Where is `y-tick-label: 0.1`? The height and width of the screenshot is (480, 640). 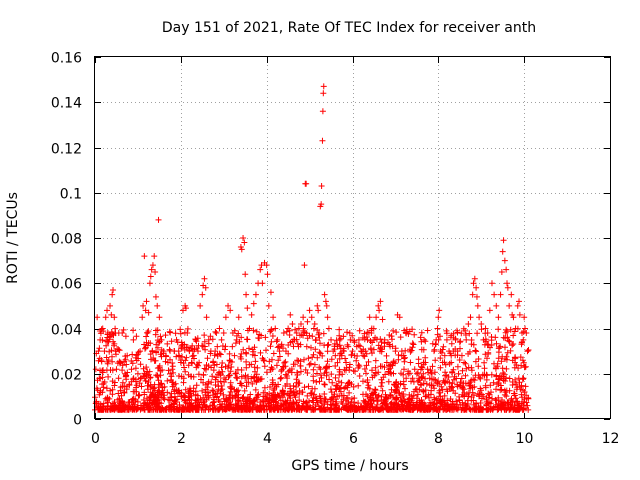
y-tick-label: 0.1 is located at coordinates (71, 195).